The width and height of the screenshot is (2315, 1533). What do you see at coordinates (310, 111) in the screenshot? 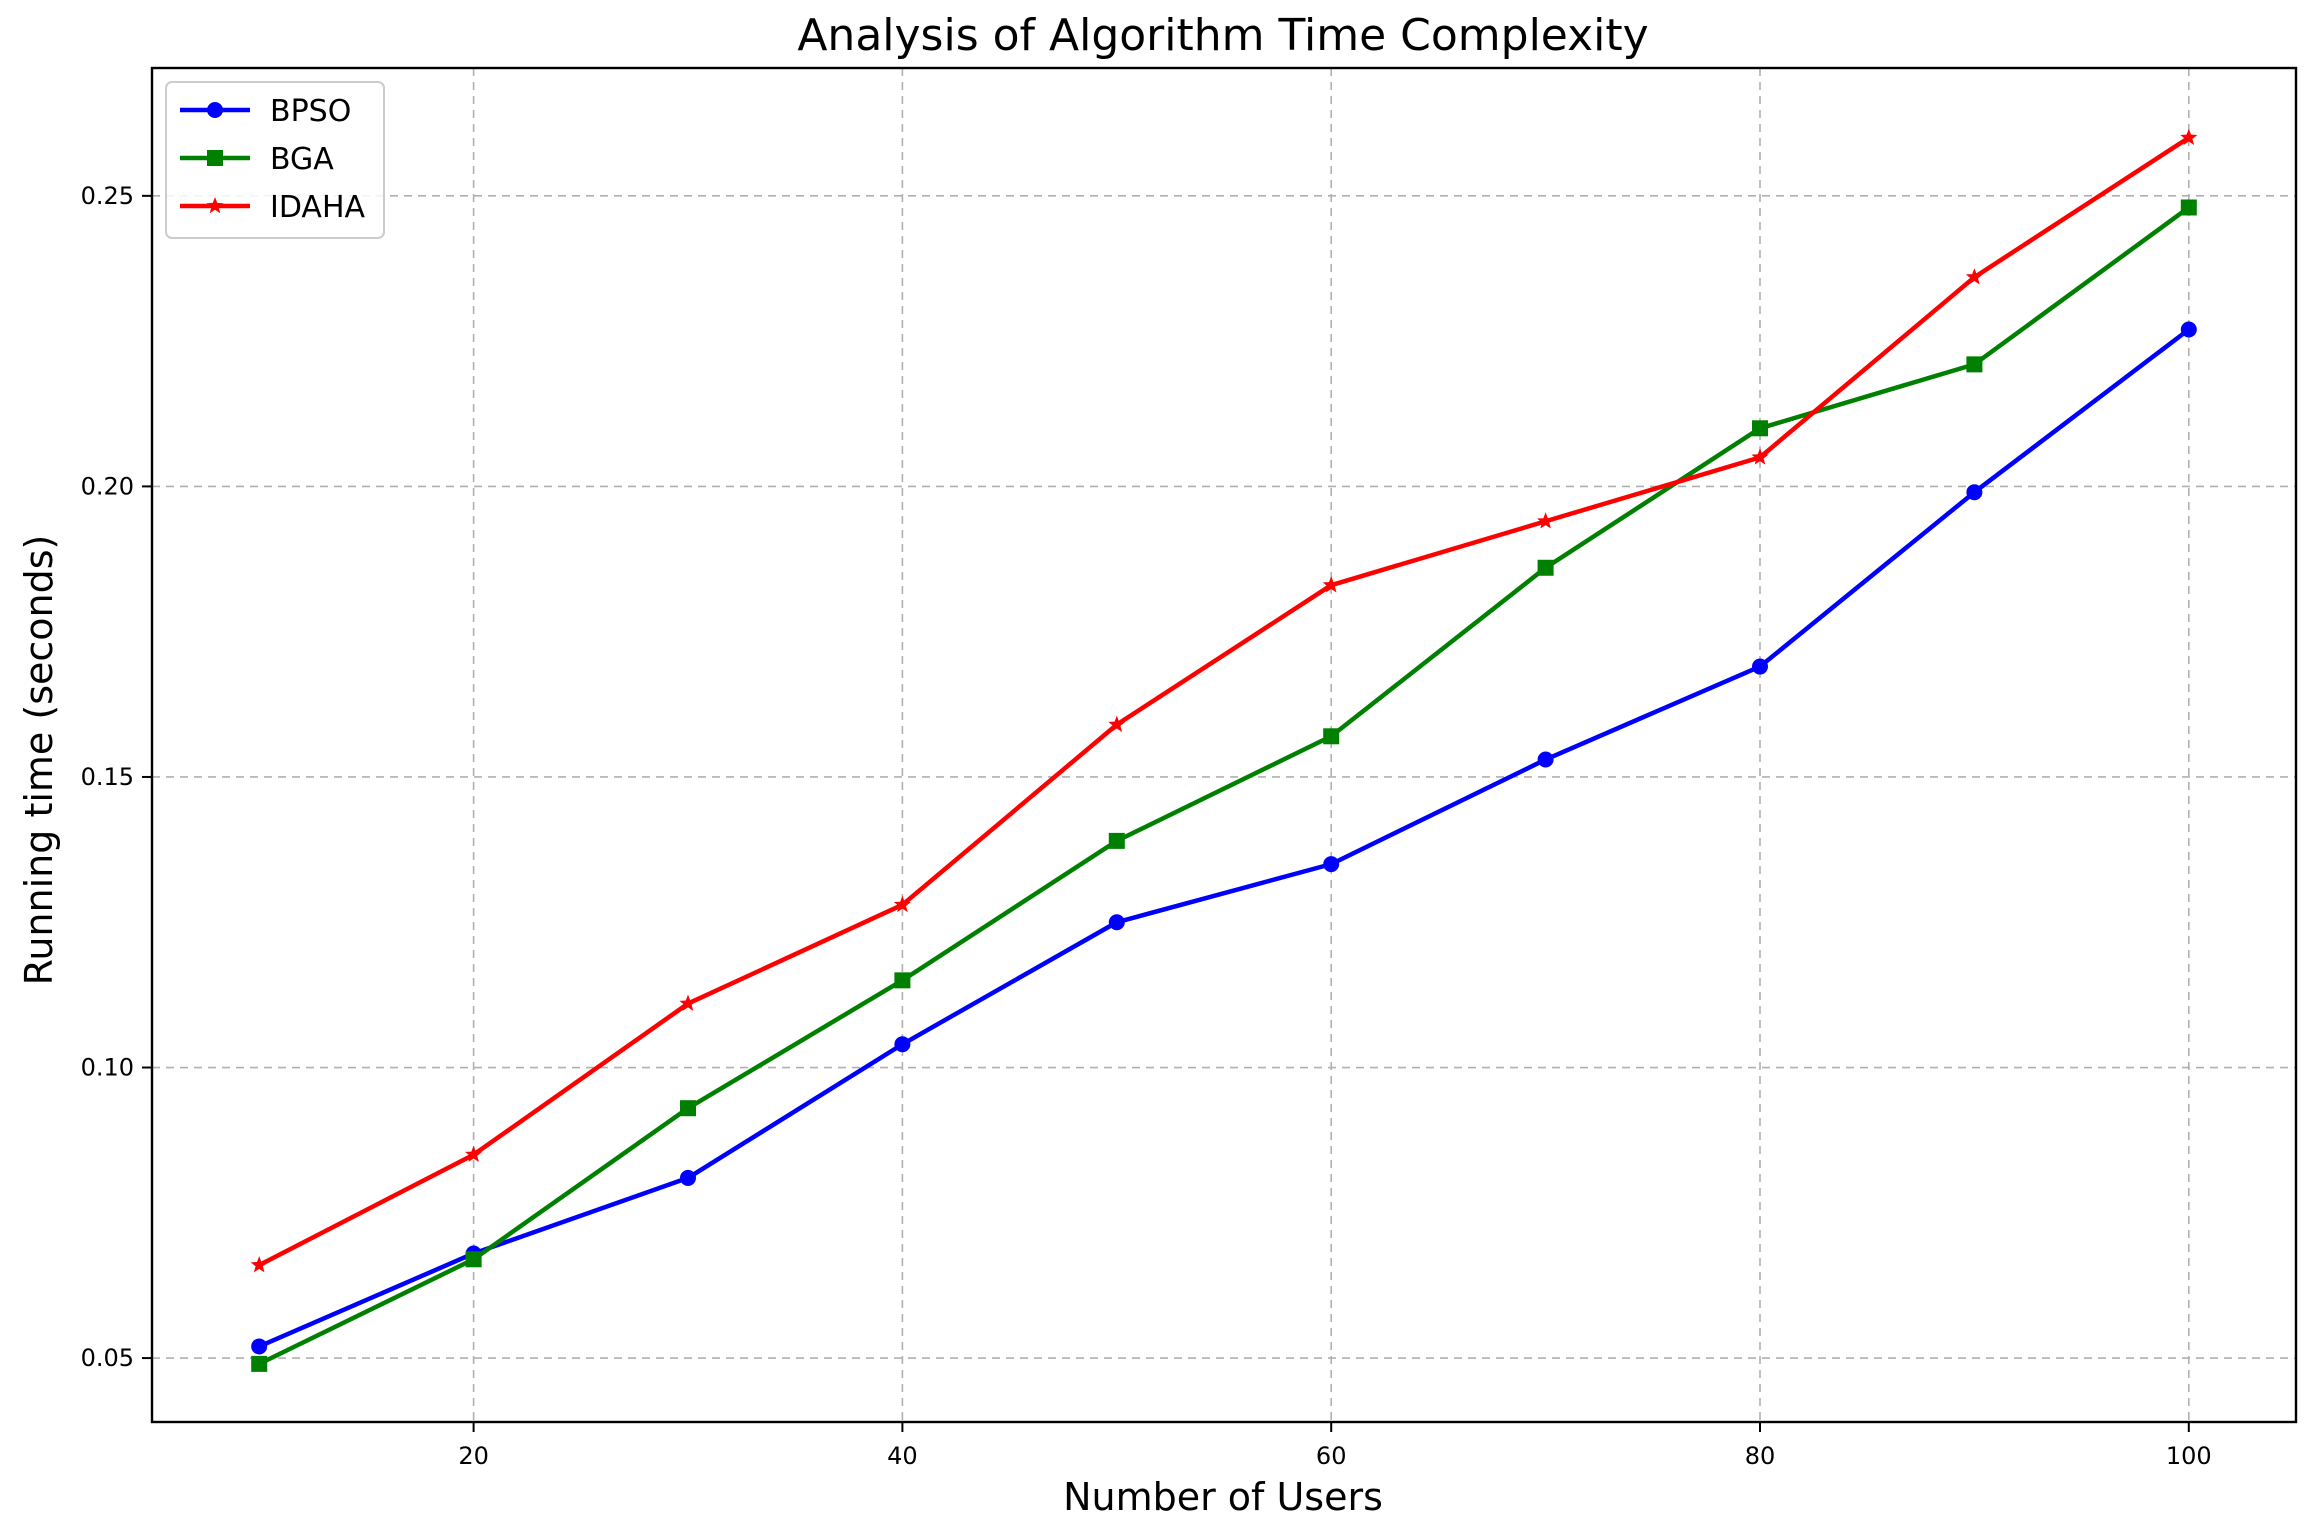
I see `legend-label-bpso: BPSO` at bounding box center [310, 111].